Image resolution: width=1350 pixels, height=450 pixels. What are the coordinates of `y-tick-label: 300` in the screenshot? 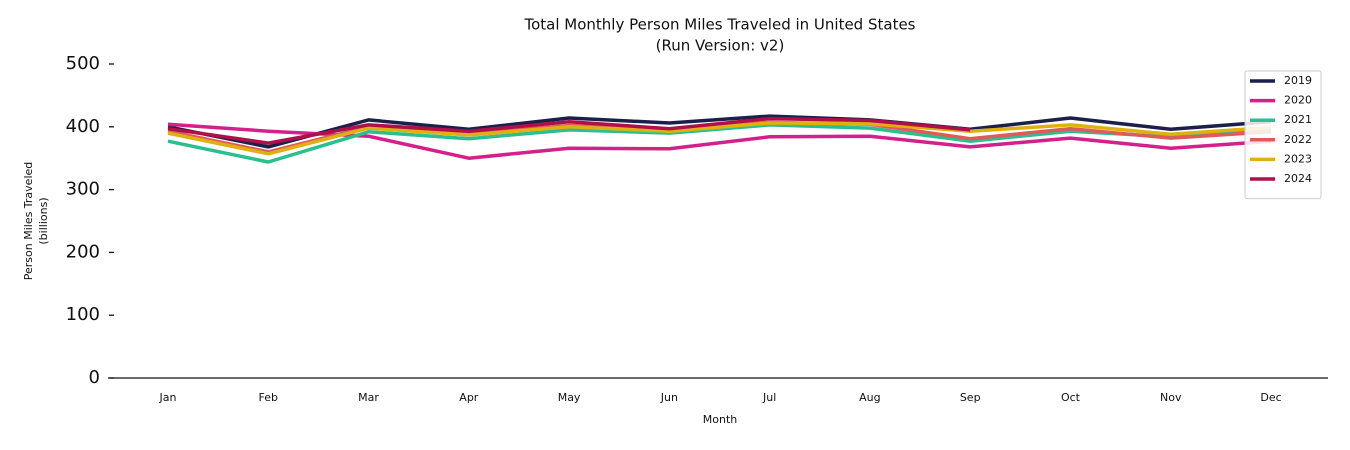 It's located at (83, 189).